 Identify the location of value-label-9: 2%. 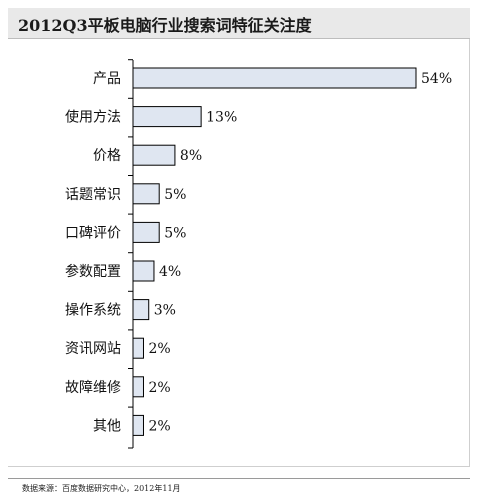
(159, 426).